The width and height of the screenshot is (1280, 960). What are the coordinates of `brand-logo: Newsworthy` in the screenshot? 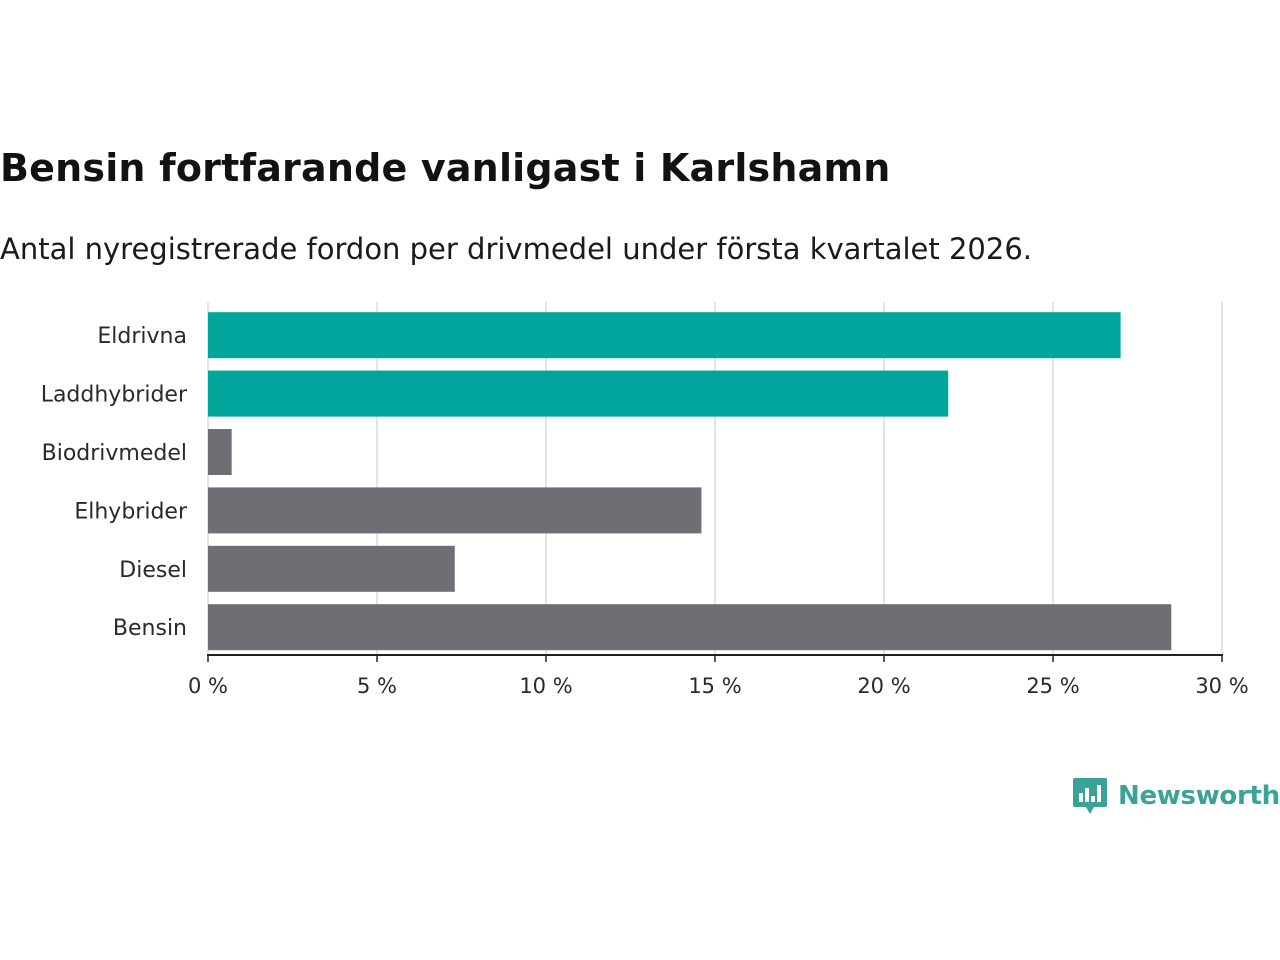 It's located at (1176, 796).